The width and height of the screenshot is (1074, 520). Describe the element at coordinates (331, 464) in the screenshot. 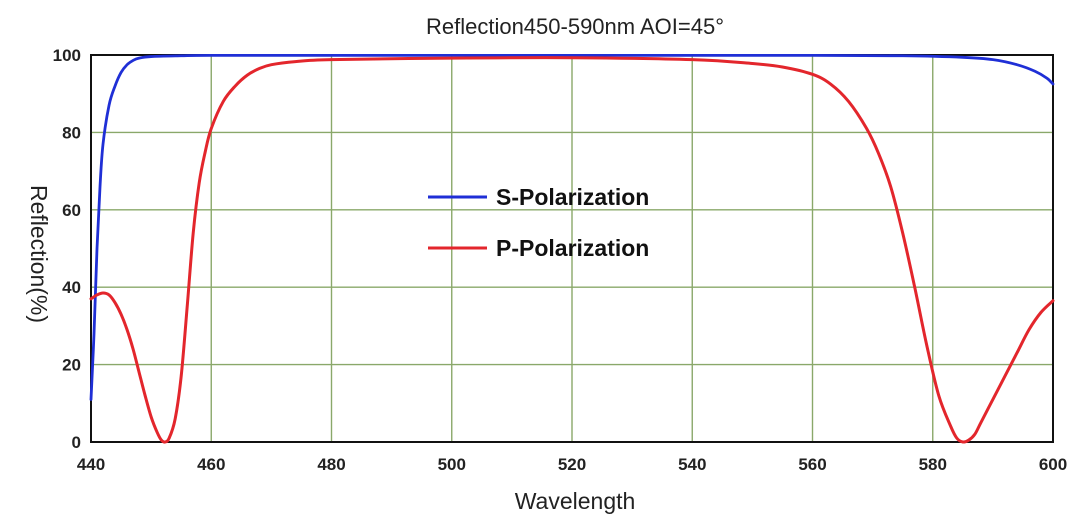

I see `x-tick-label-480: 480` at that location.